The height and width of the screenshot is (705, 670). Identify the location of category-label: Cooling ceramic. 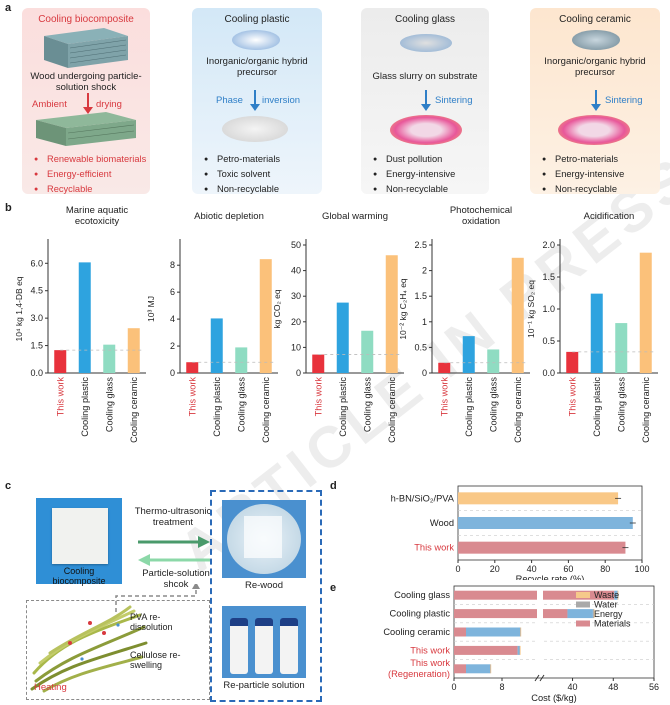
(416, 632).